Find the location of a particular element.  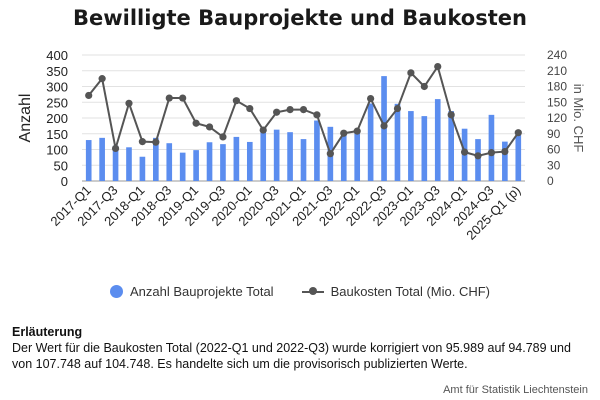

y-left-tick-label: 150 is located at coordinates (57, 134).